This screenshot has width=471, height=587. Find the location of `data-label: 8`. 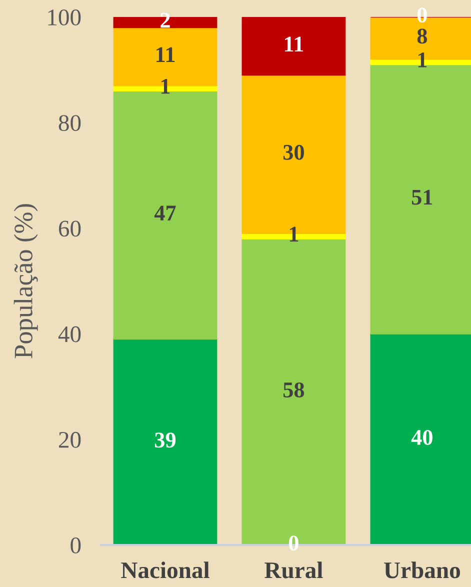

data-label: 8 is located at coordinates (422, 36).